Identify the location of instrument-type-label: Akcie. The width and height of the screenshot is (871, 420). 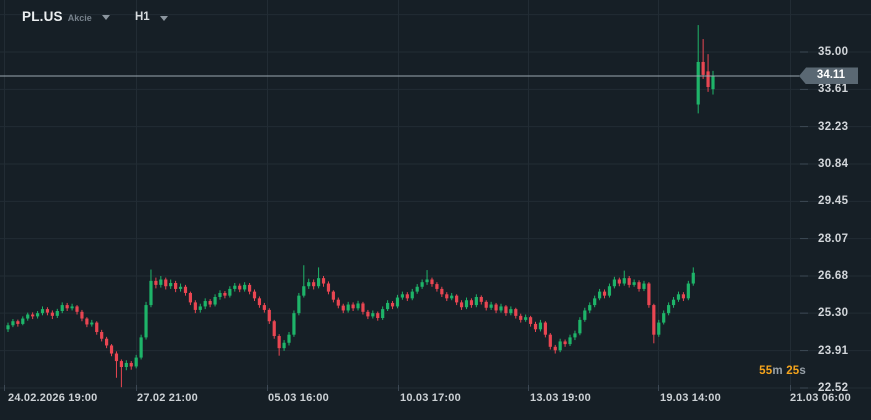
(79, 18).